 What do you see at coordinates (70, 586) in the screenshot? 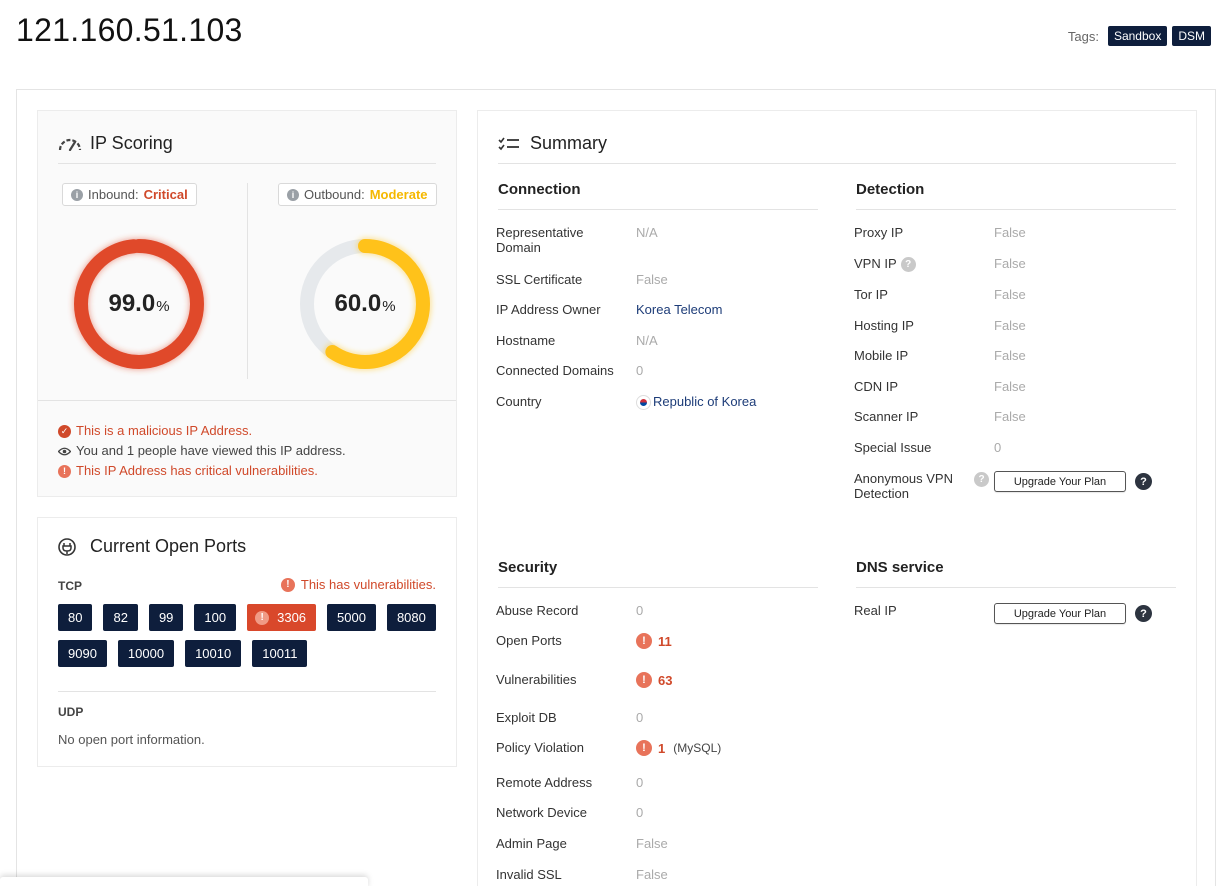
I see `tcp-label: TCP` at bounding box center [70, 586].